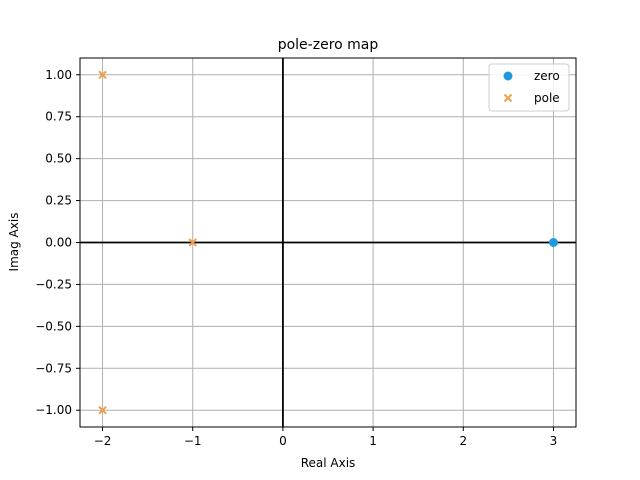 This screenshot has width=640, height=480. What do you see at coordinates (328, 463) in the screenshot?
I see `x-axis-label: Real Axis` at bounding box center [328, 463].